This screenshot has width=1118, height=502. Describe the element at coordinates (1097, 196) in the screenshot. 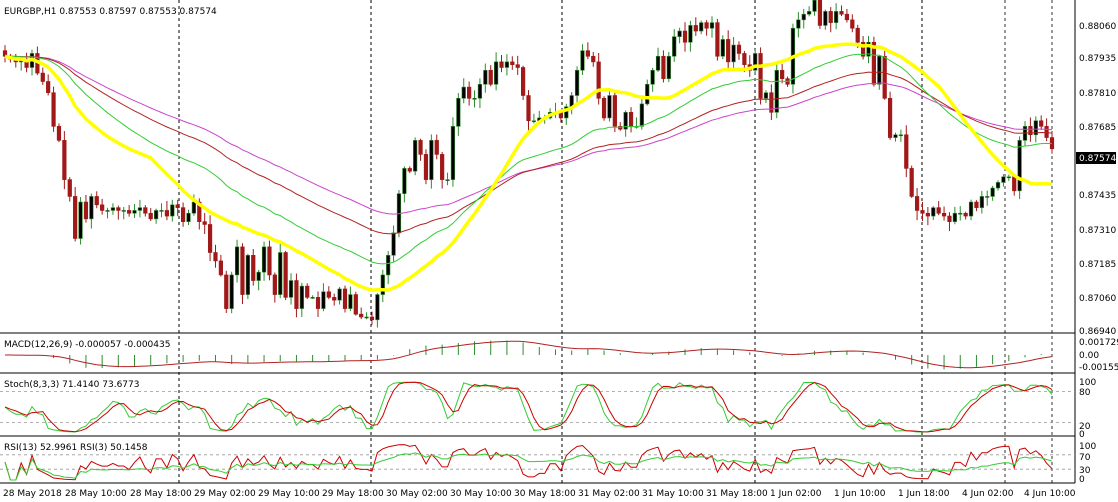

I see `price-tick: 0.87435` at that location.